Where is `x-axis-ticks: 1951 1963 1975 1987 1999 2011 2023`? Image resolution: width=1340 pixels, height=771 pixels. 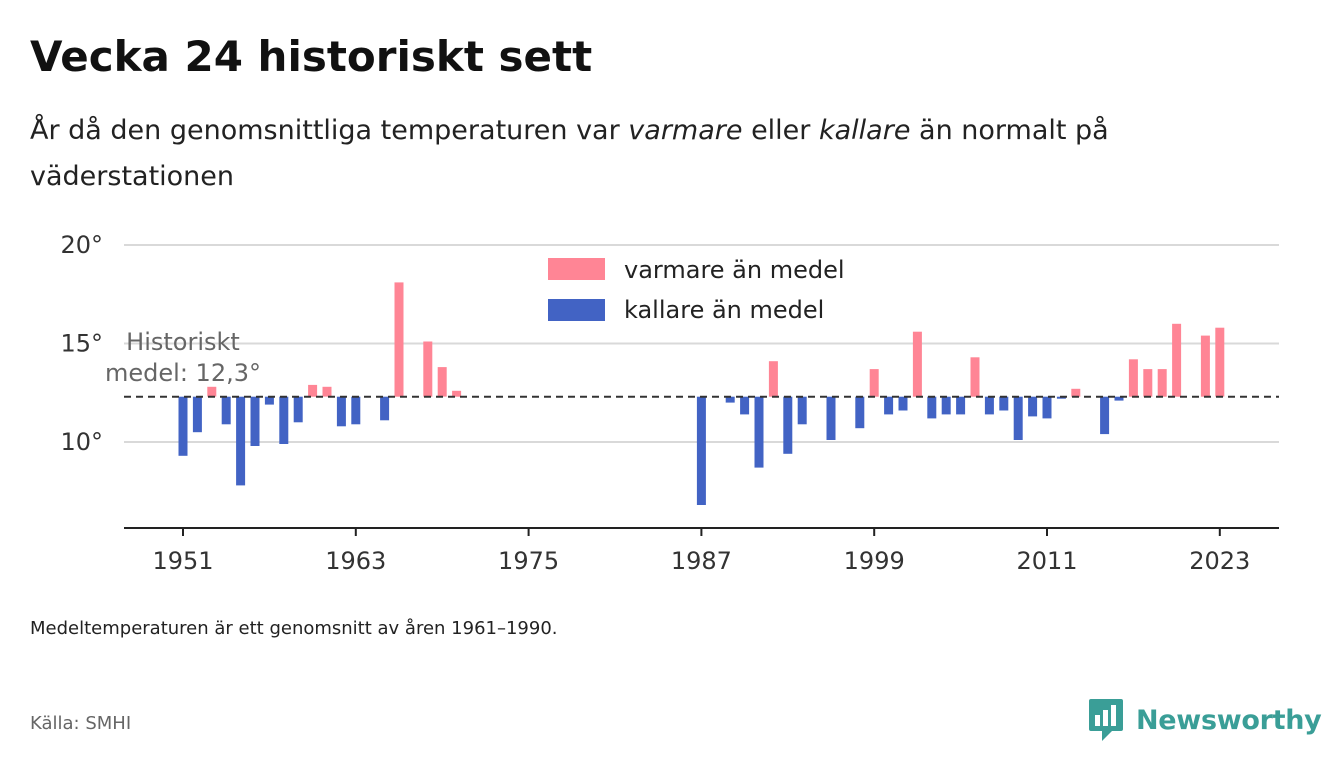 x-axis-ticks: 1951 1963 1975 1987 1999 2011 2023 is located at coordinates (701, 551).